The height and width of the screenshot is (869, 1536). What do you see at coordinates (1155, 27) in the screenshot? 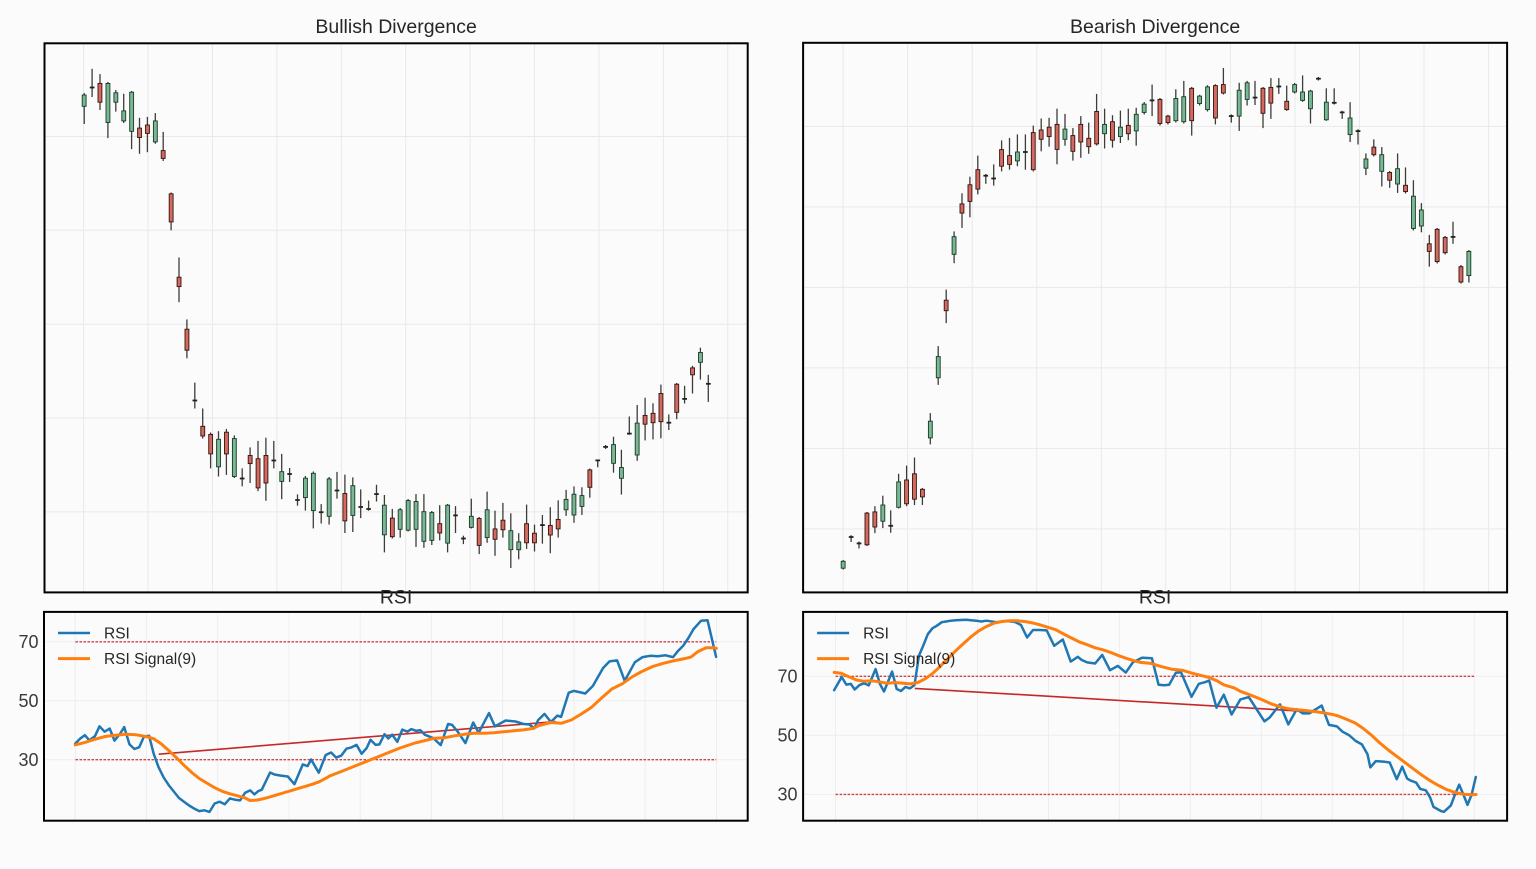
I see `svg-text: Bearish Divergence` at bounding box center [1155, 27].